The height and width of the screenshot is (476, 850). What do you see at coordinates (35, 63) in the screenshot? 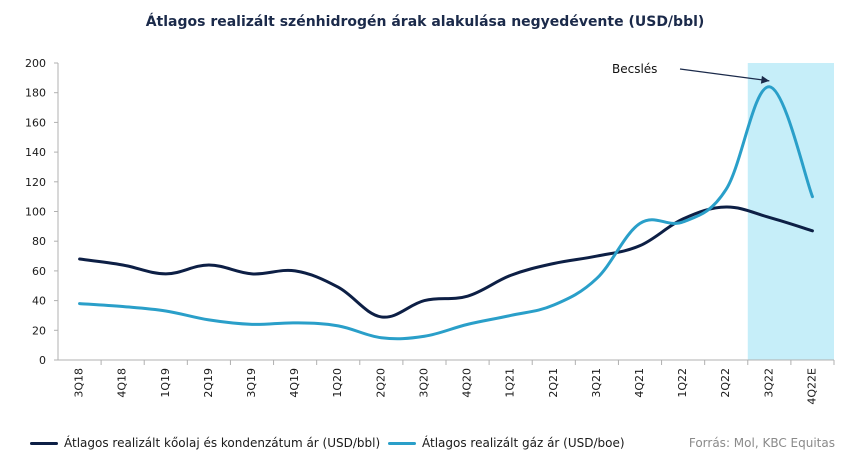
I see `y-tick-label: 200` at bounding box center [35, 63].